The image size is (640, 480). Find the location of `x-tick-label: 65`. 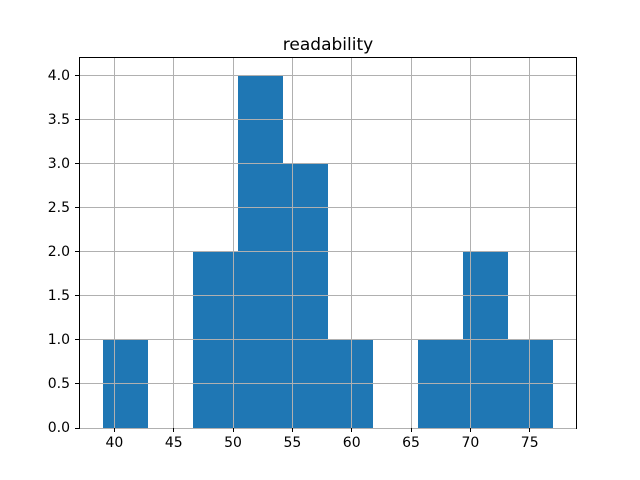

x-tick-label: 65 is located at coordinates (411, 443).